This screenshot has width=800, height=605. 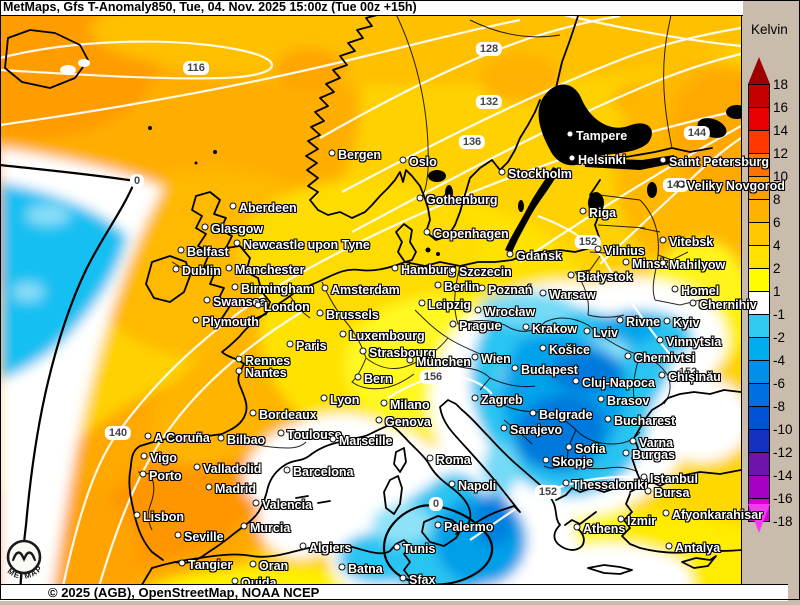 I want to click on scale-tick-label: 8, so click(x=777, y=199).